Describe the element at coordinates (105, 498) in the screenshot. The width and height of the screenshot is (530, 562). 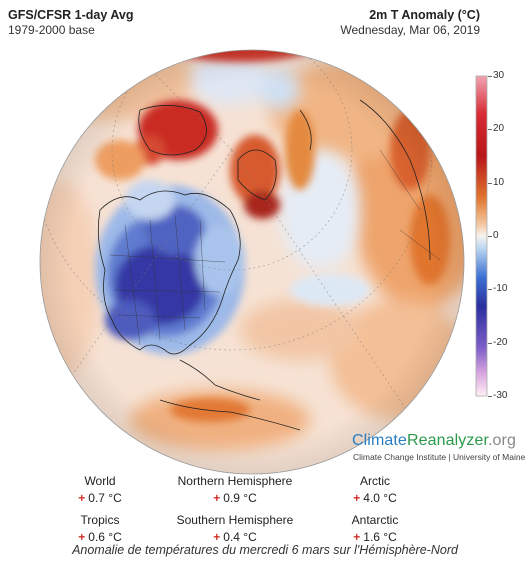
I see `stat-number: 0.7 °C` at that location.